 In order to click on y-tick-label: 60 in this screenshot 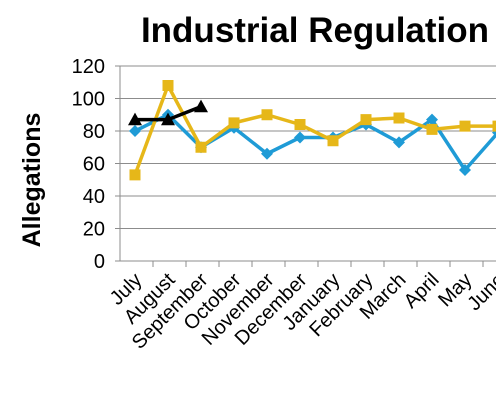, I will do `click(94, 165)`.